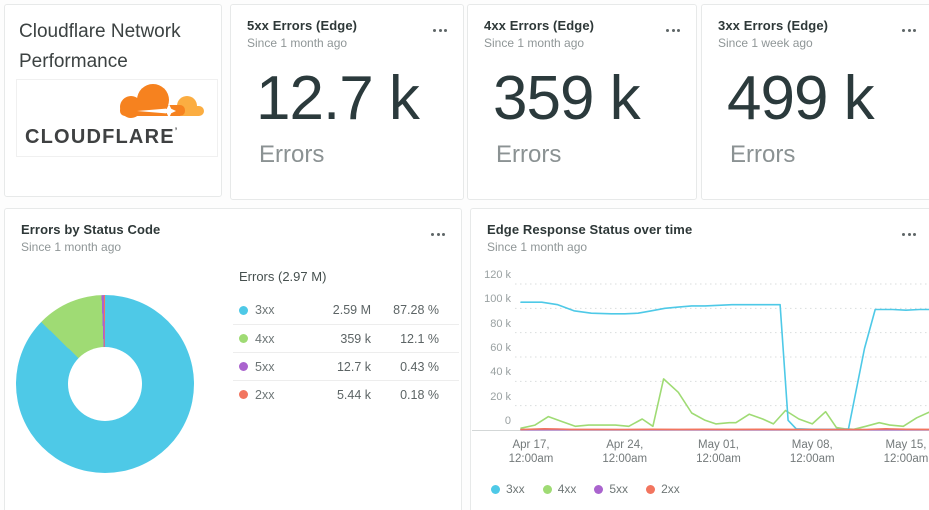 This screenshot has height=510, width=929. I want to click on card-title: 3xx Errors (Edge), so click(773, 25).